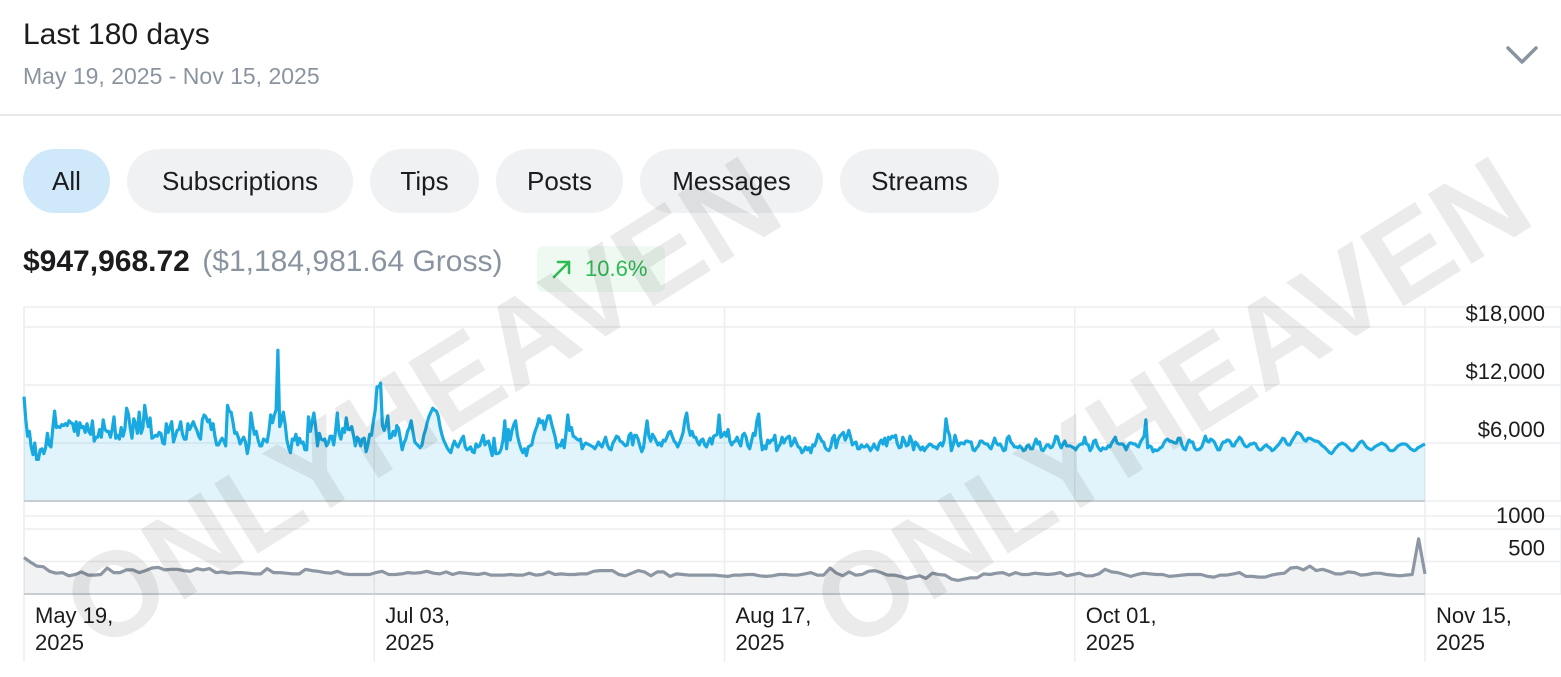  What do you see at coordinates (106, 261) in the screenshot?
I see `net-earnings: $947,968.72` at bounding box center [106, 261].